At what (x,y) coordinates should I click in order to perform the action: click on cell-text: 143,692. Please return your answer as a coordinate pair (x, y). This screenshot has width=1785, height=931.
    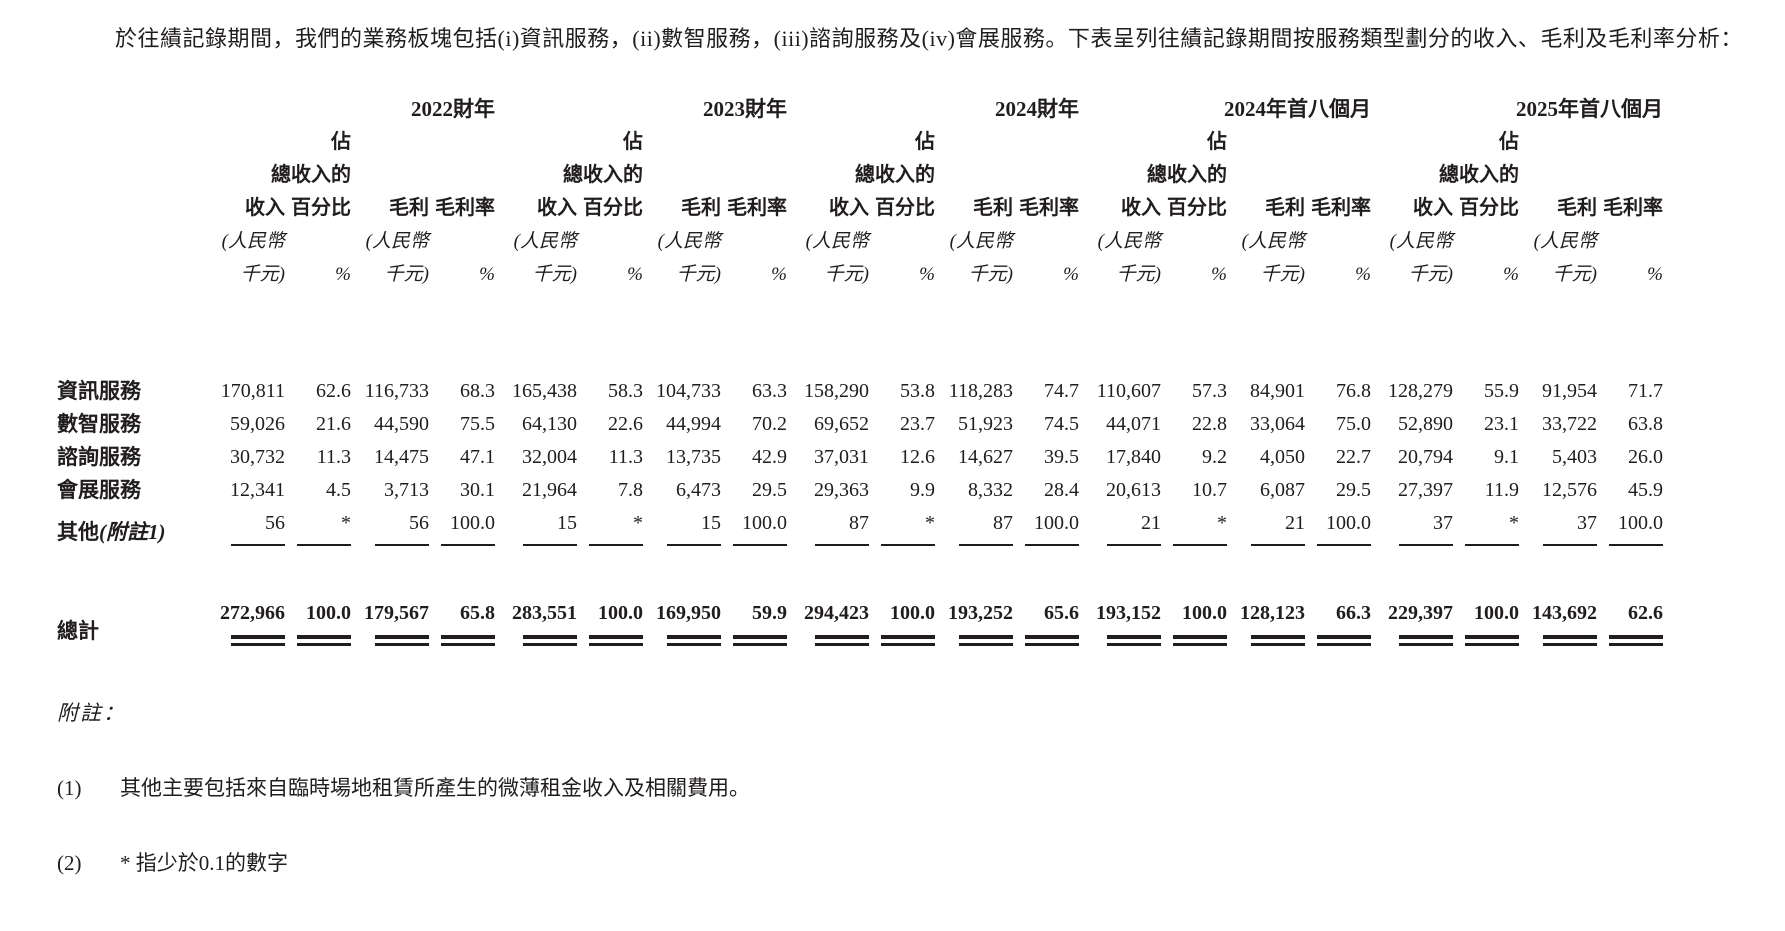
    Looking at the image, I should click on (1564, 613).